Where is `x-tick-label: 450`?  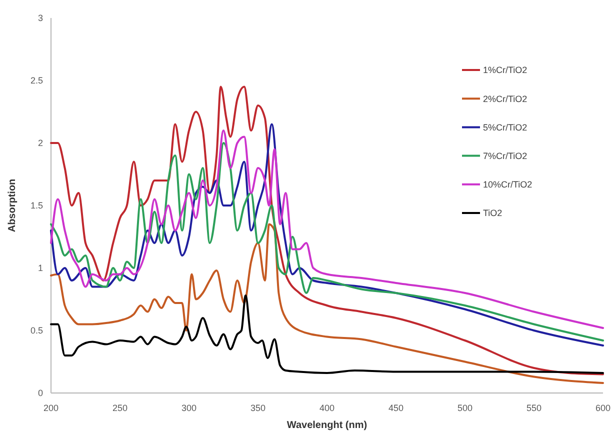 x-tick-label: 450 is located at coordinates (396, 408).